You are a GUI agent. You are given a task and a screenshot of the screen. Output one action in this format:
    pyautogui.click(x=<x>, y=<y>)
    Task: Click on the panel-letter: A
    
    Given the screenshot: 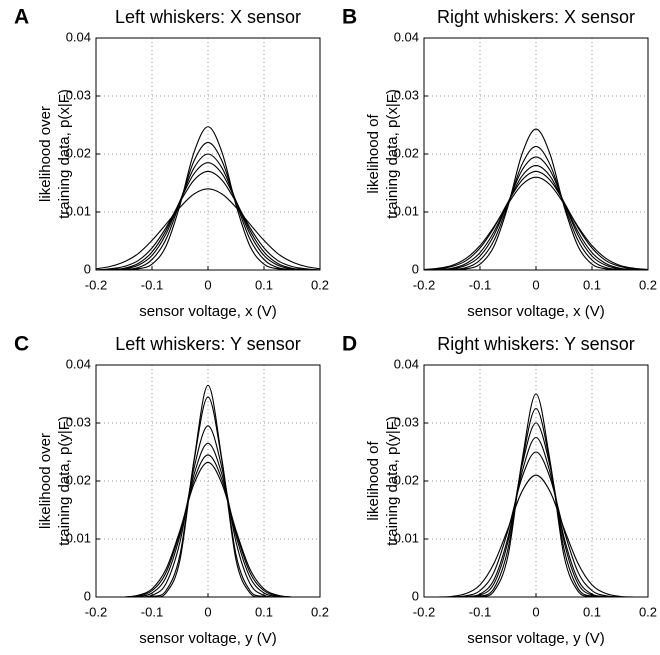 What is the action you would take?
    pyautogui.click(x=21, y=17)
    